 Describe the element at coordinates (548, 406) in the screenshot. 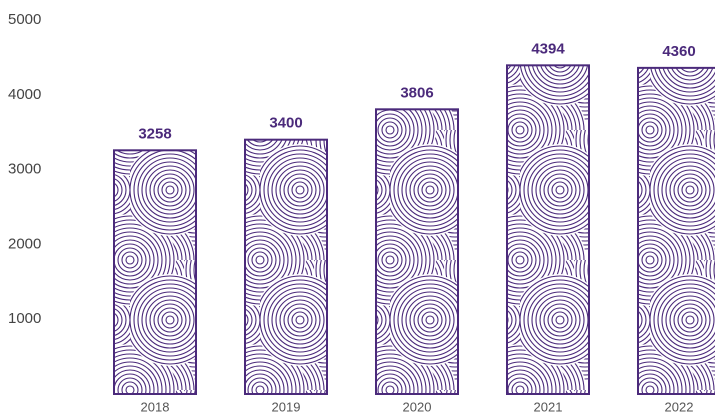

I see `x-tick-label: 2021` at that location.